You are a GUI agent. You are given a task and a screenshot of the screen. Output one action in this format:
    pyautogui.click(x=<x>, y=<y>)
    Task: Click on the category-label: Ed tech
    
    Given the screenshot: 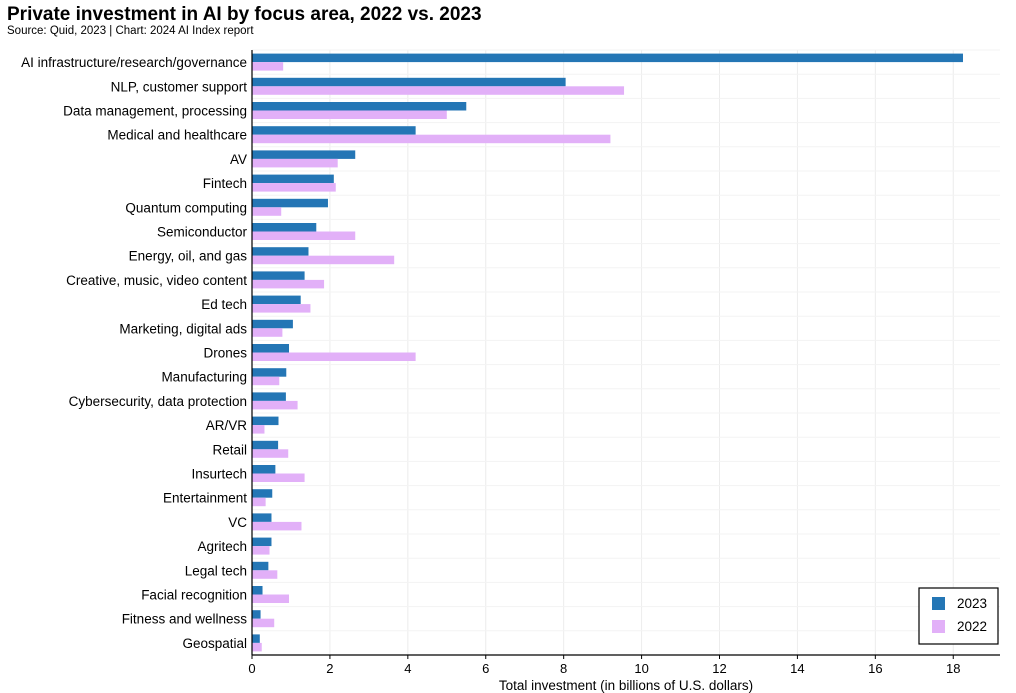 What is the action you would take?
    pyautogui.click(x=224, y=304)
    